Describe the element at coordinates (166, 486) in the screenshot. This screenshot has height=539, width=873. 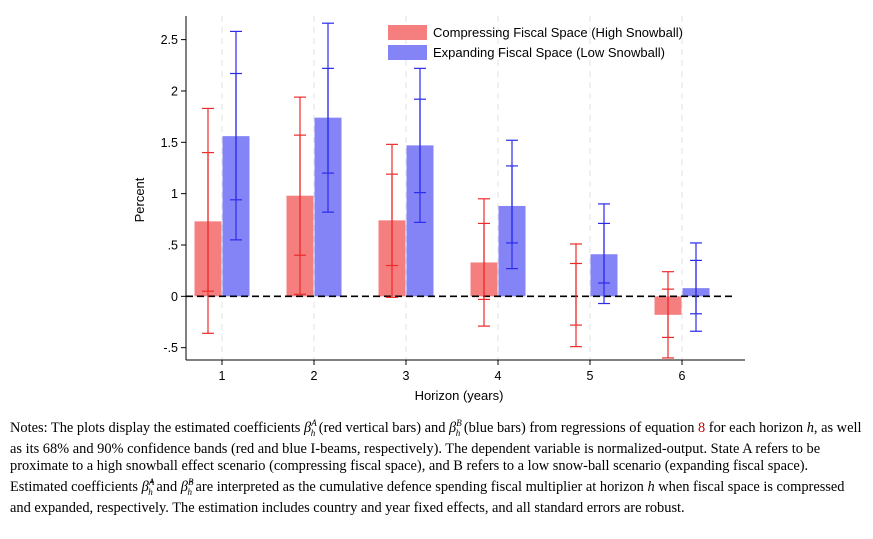
I see `notes-text-6: and` at that location.